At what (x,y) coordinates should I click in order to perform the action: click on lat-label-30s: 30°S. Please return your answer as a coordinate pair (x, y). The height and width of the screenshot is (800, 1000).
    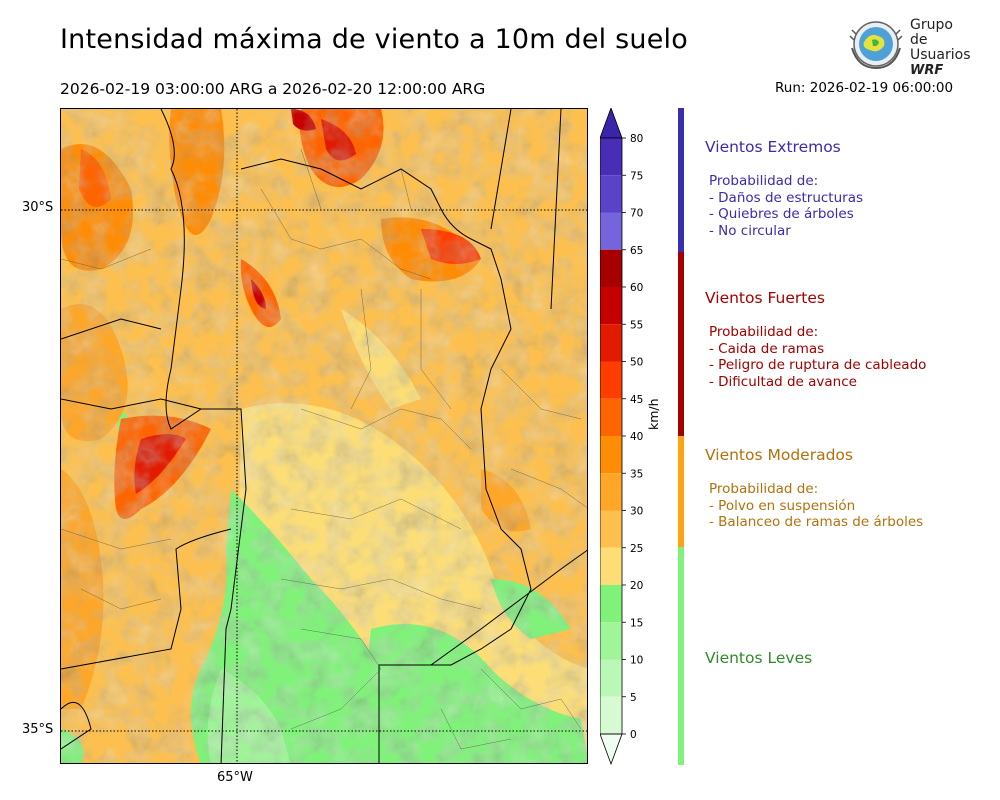
    Looking at the image, I should click on (38, 207).